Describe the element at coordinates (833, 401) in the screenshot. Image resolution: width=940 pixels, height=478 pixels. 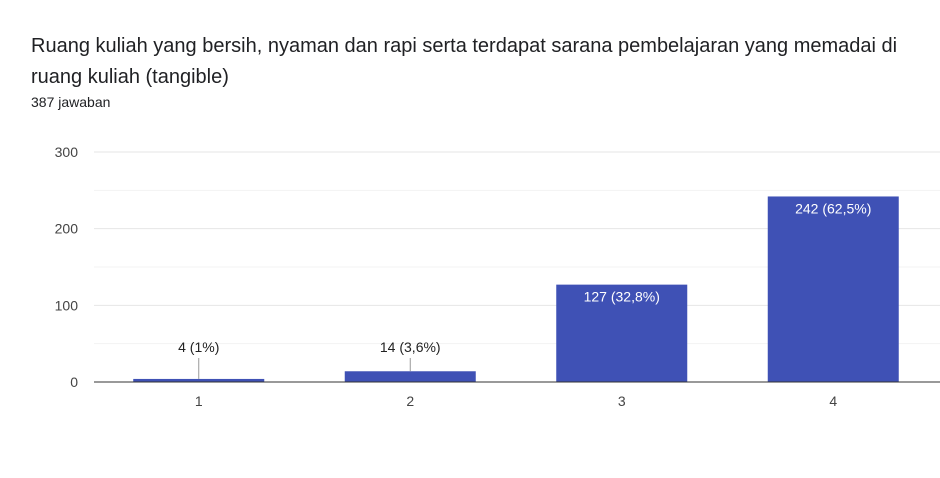
I see `x-tick-label: 4` at that location.